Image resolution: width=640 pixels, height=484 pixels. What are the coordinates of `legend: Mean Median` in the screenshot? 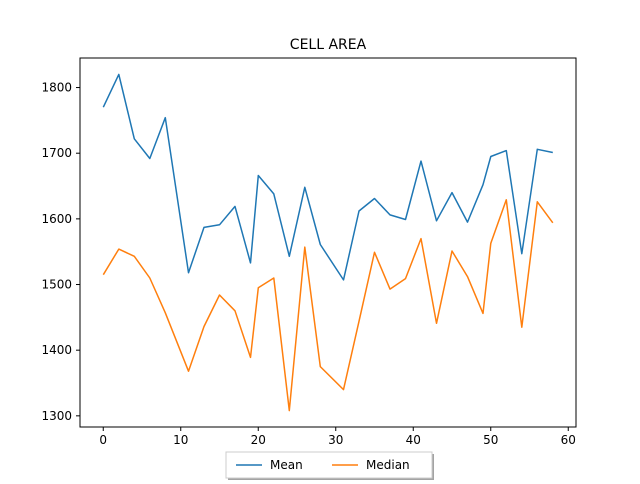 It's located at (329, 465).